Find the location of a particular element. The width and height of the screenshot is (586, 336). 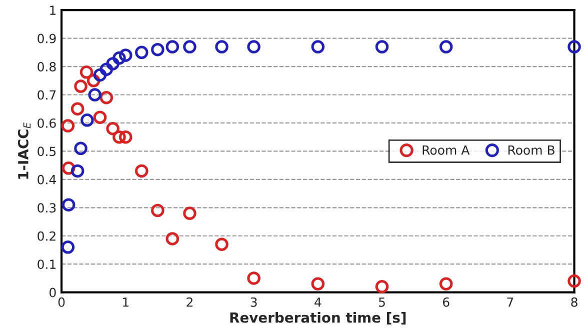

y-tick-label: 0.6 is located at coordinates (47, 123).